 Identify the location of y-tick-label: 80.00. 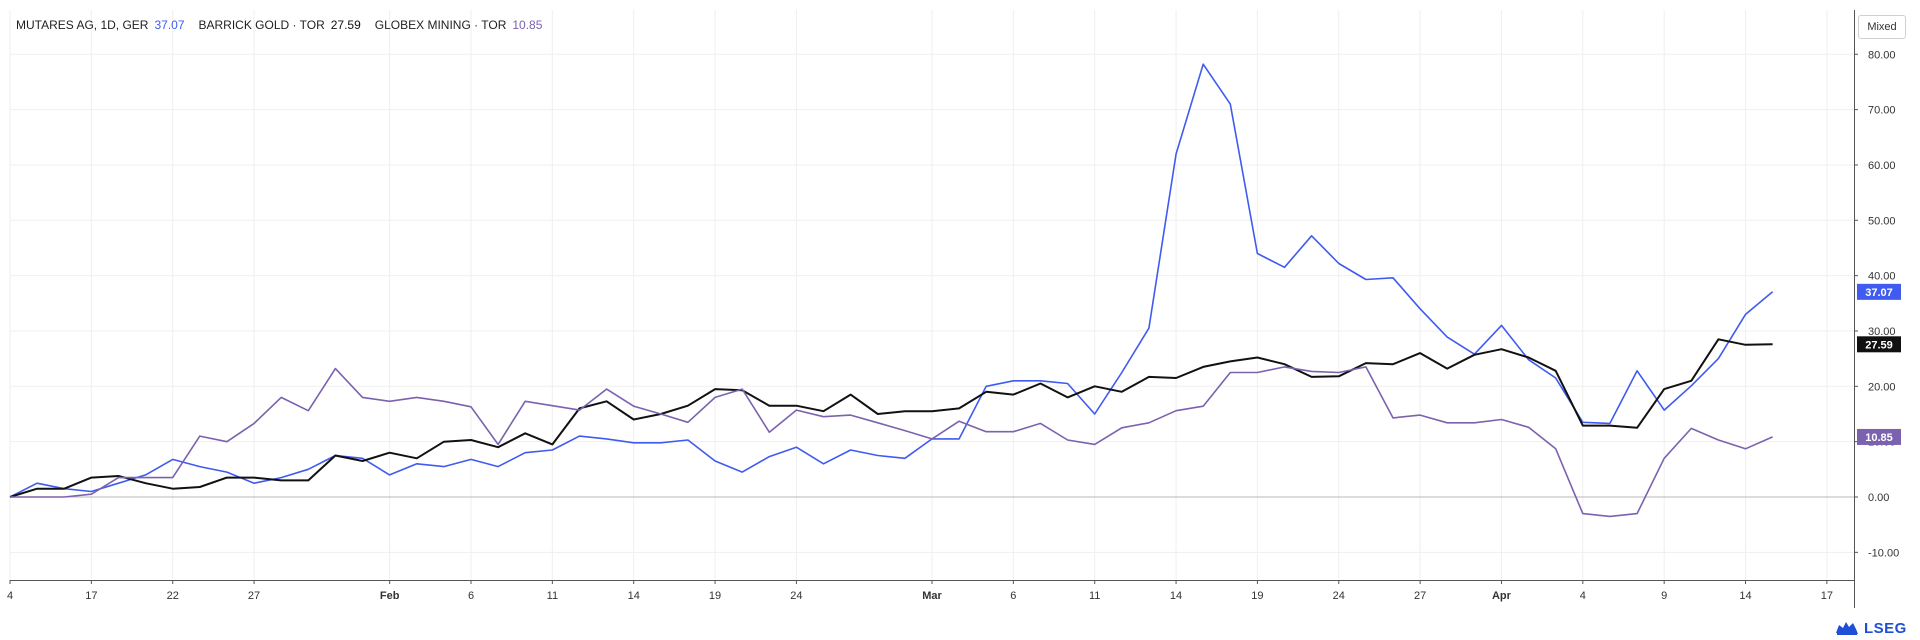
(1882, 55).